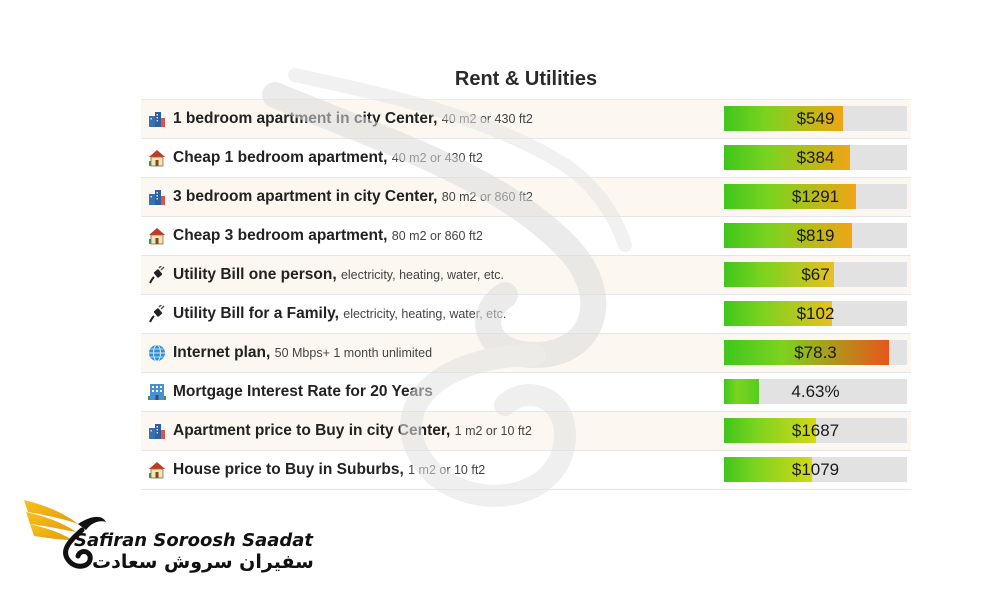  I want to click on row-value: $819, so click(815, 235).